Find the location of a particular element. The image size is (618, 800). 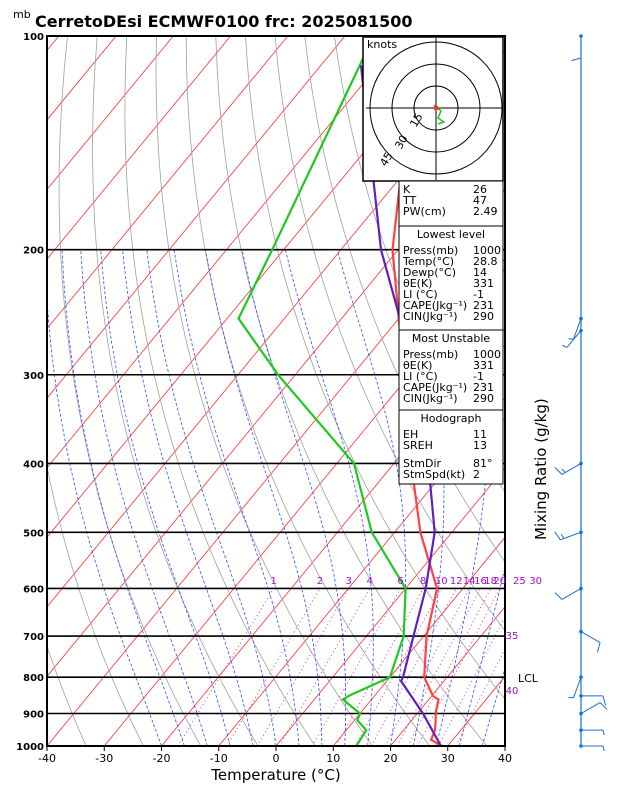

mixing-ratio-label: 14 is located at coordinates (469, 581).